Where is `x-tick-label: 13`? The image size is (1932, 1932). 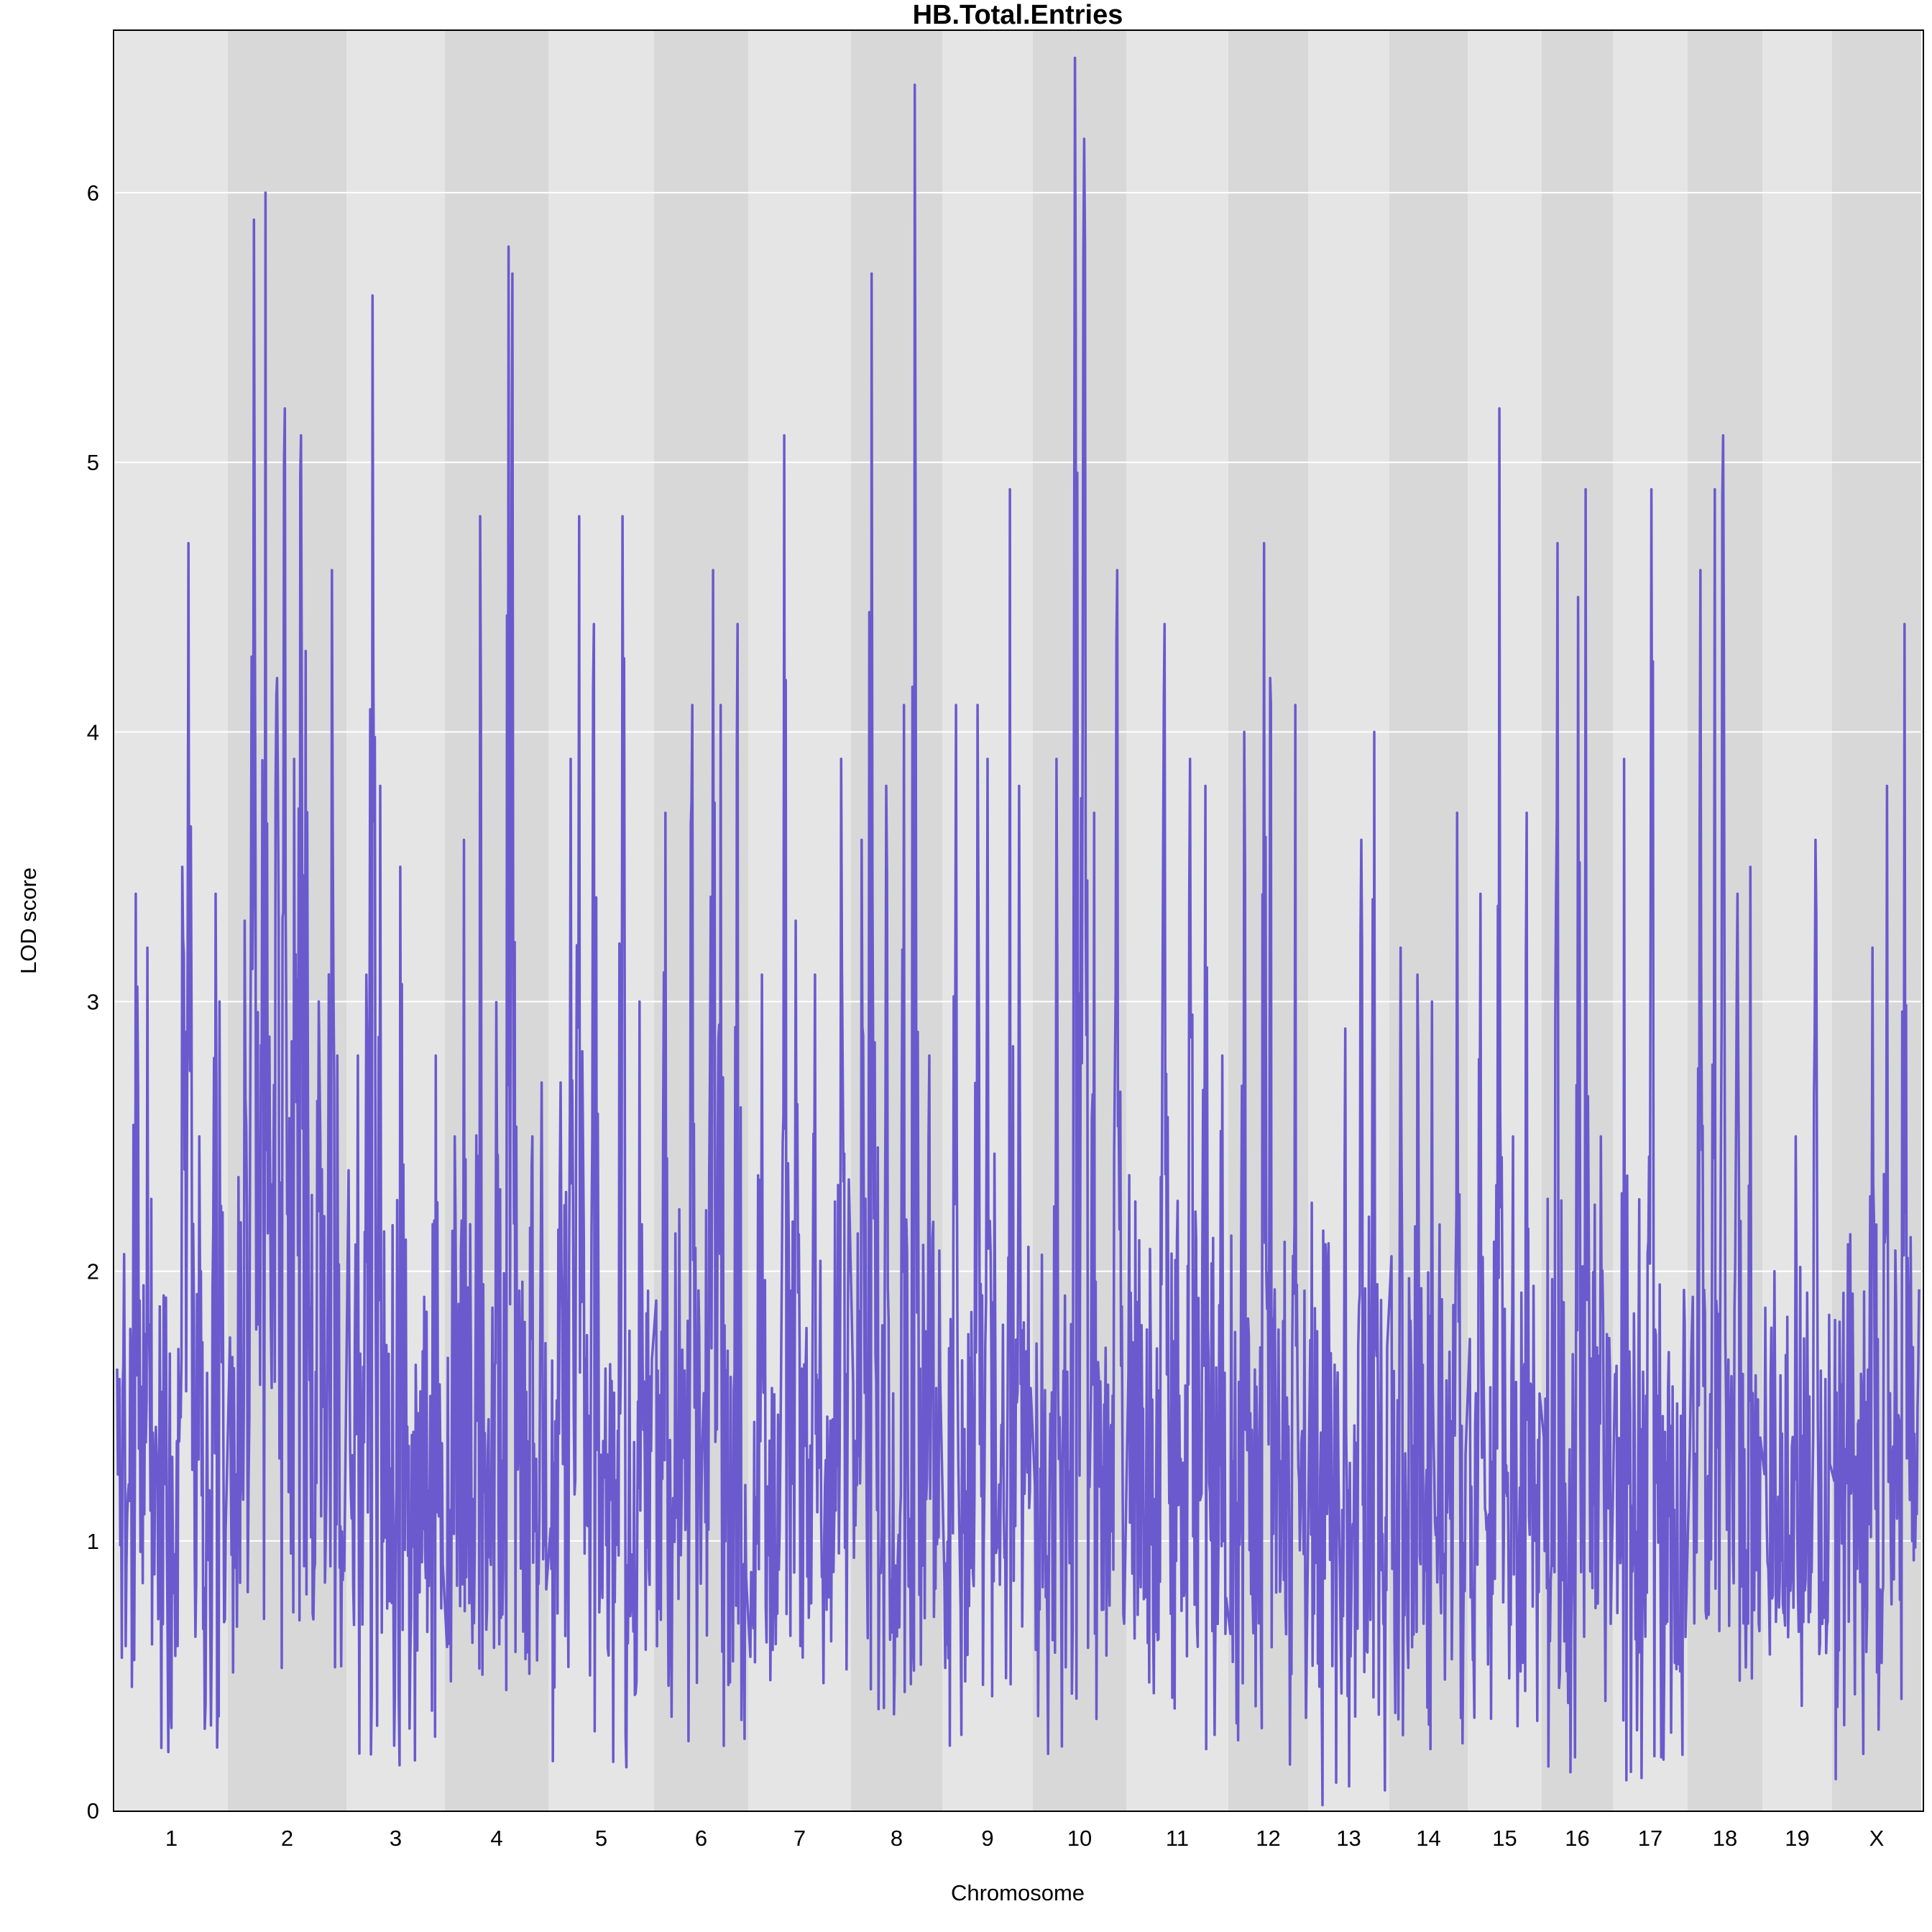
x-tick-label: 13 is located at coordinates (1348, 1838).